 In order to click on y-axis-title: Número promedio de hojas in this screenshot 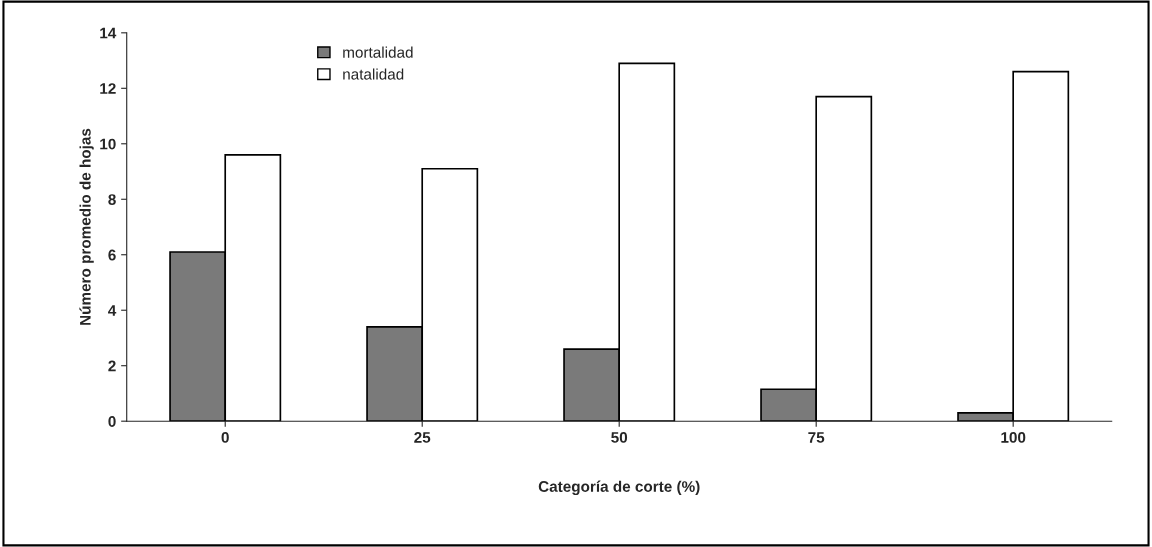, I will do `click(86, 226)`.